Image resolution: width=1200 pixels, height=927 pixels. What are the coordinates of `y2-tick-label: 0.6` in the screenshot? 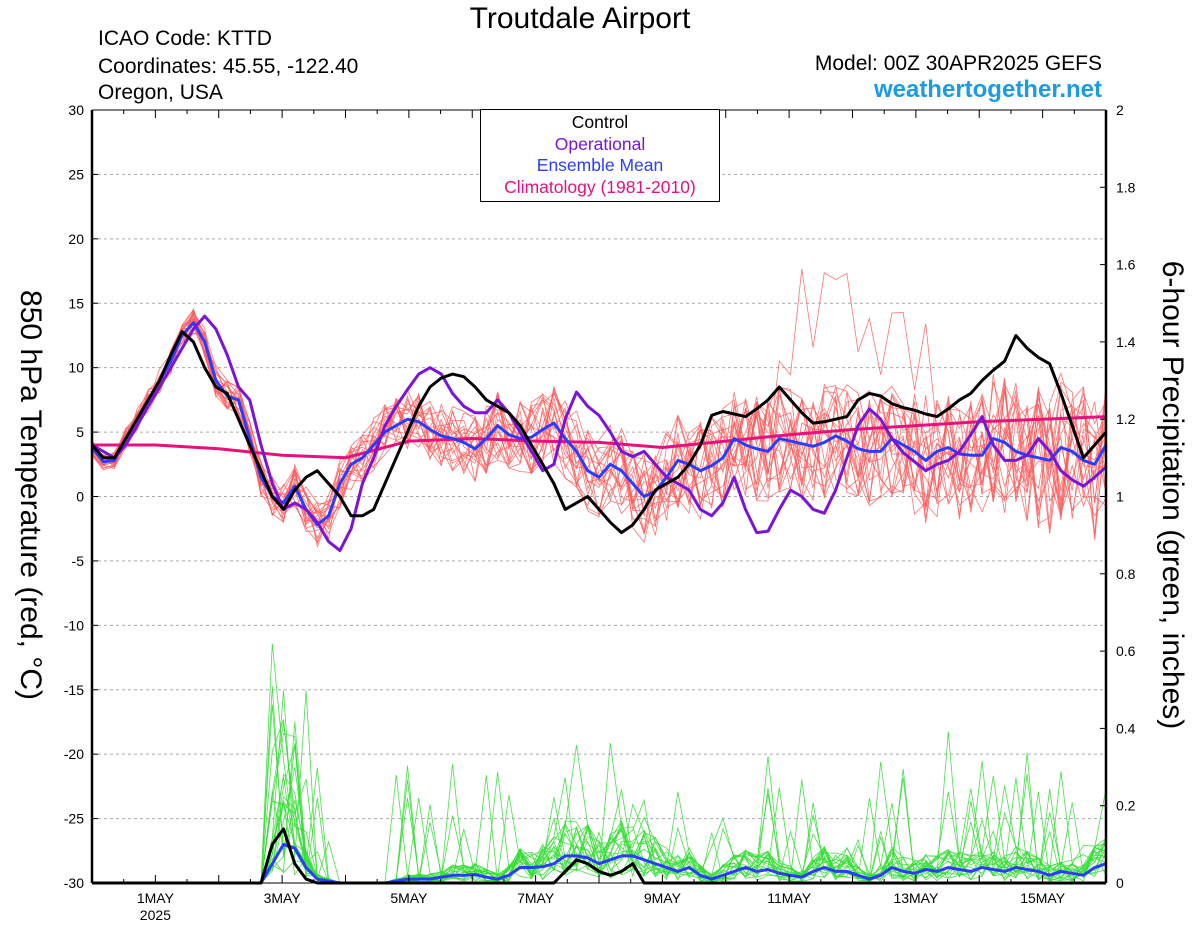 It's located at (1126, 651).